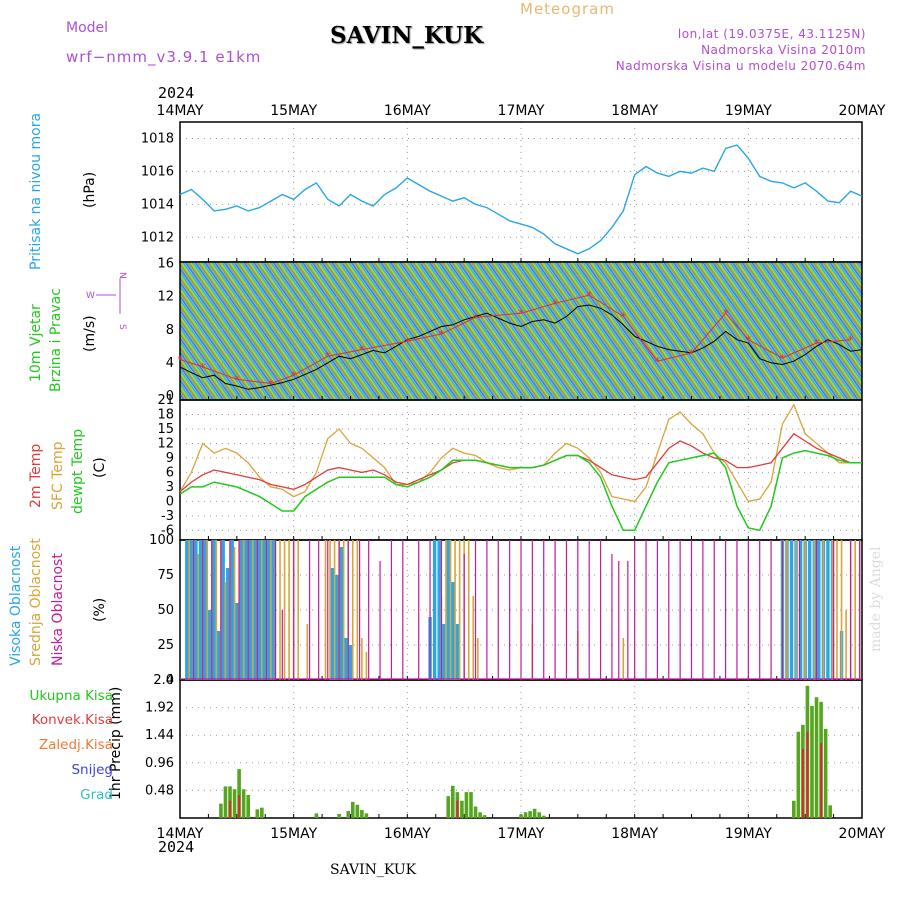  Describe the element at coordinates (90, 296) in the screenshot. I see `compass-w: W` at that location.